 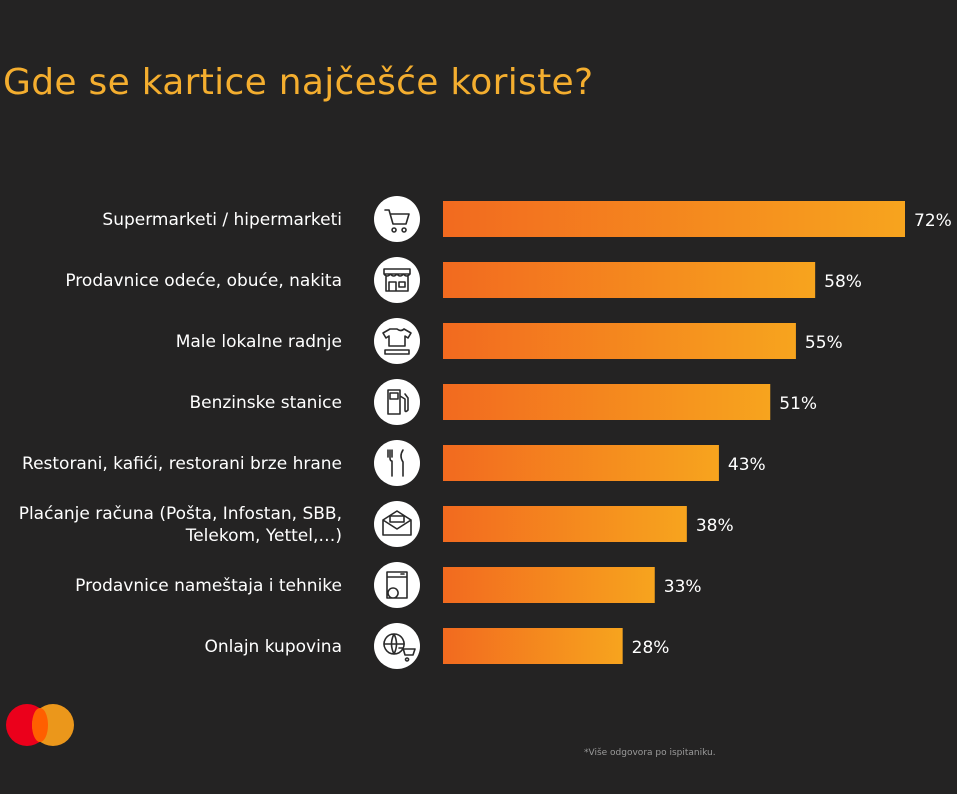 What do you see at coordinates (397, 219) in the screenshot?
I see `cart-icon` at bounding box center [397, 219].